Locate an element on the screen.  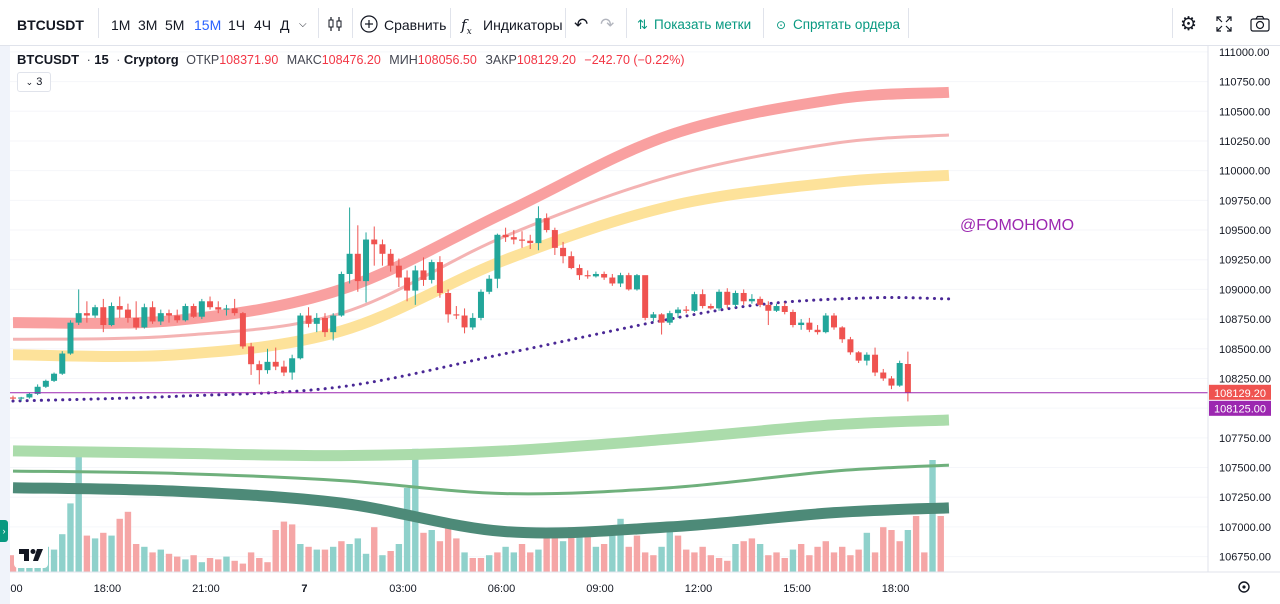
collapse-handle: › is located at coordinates (4, 531).